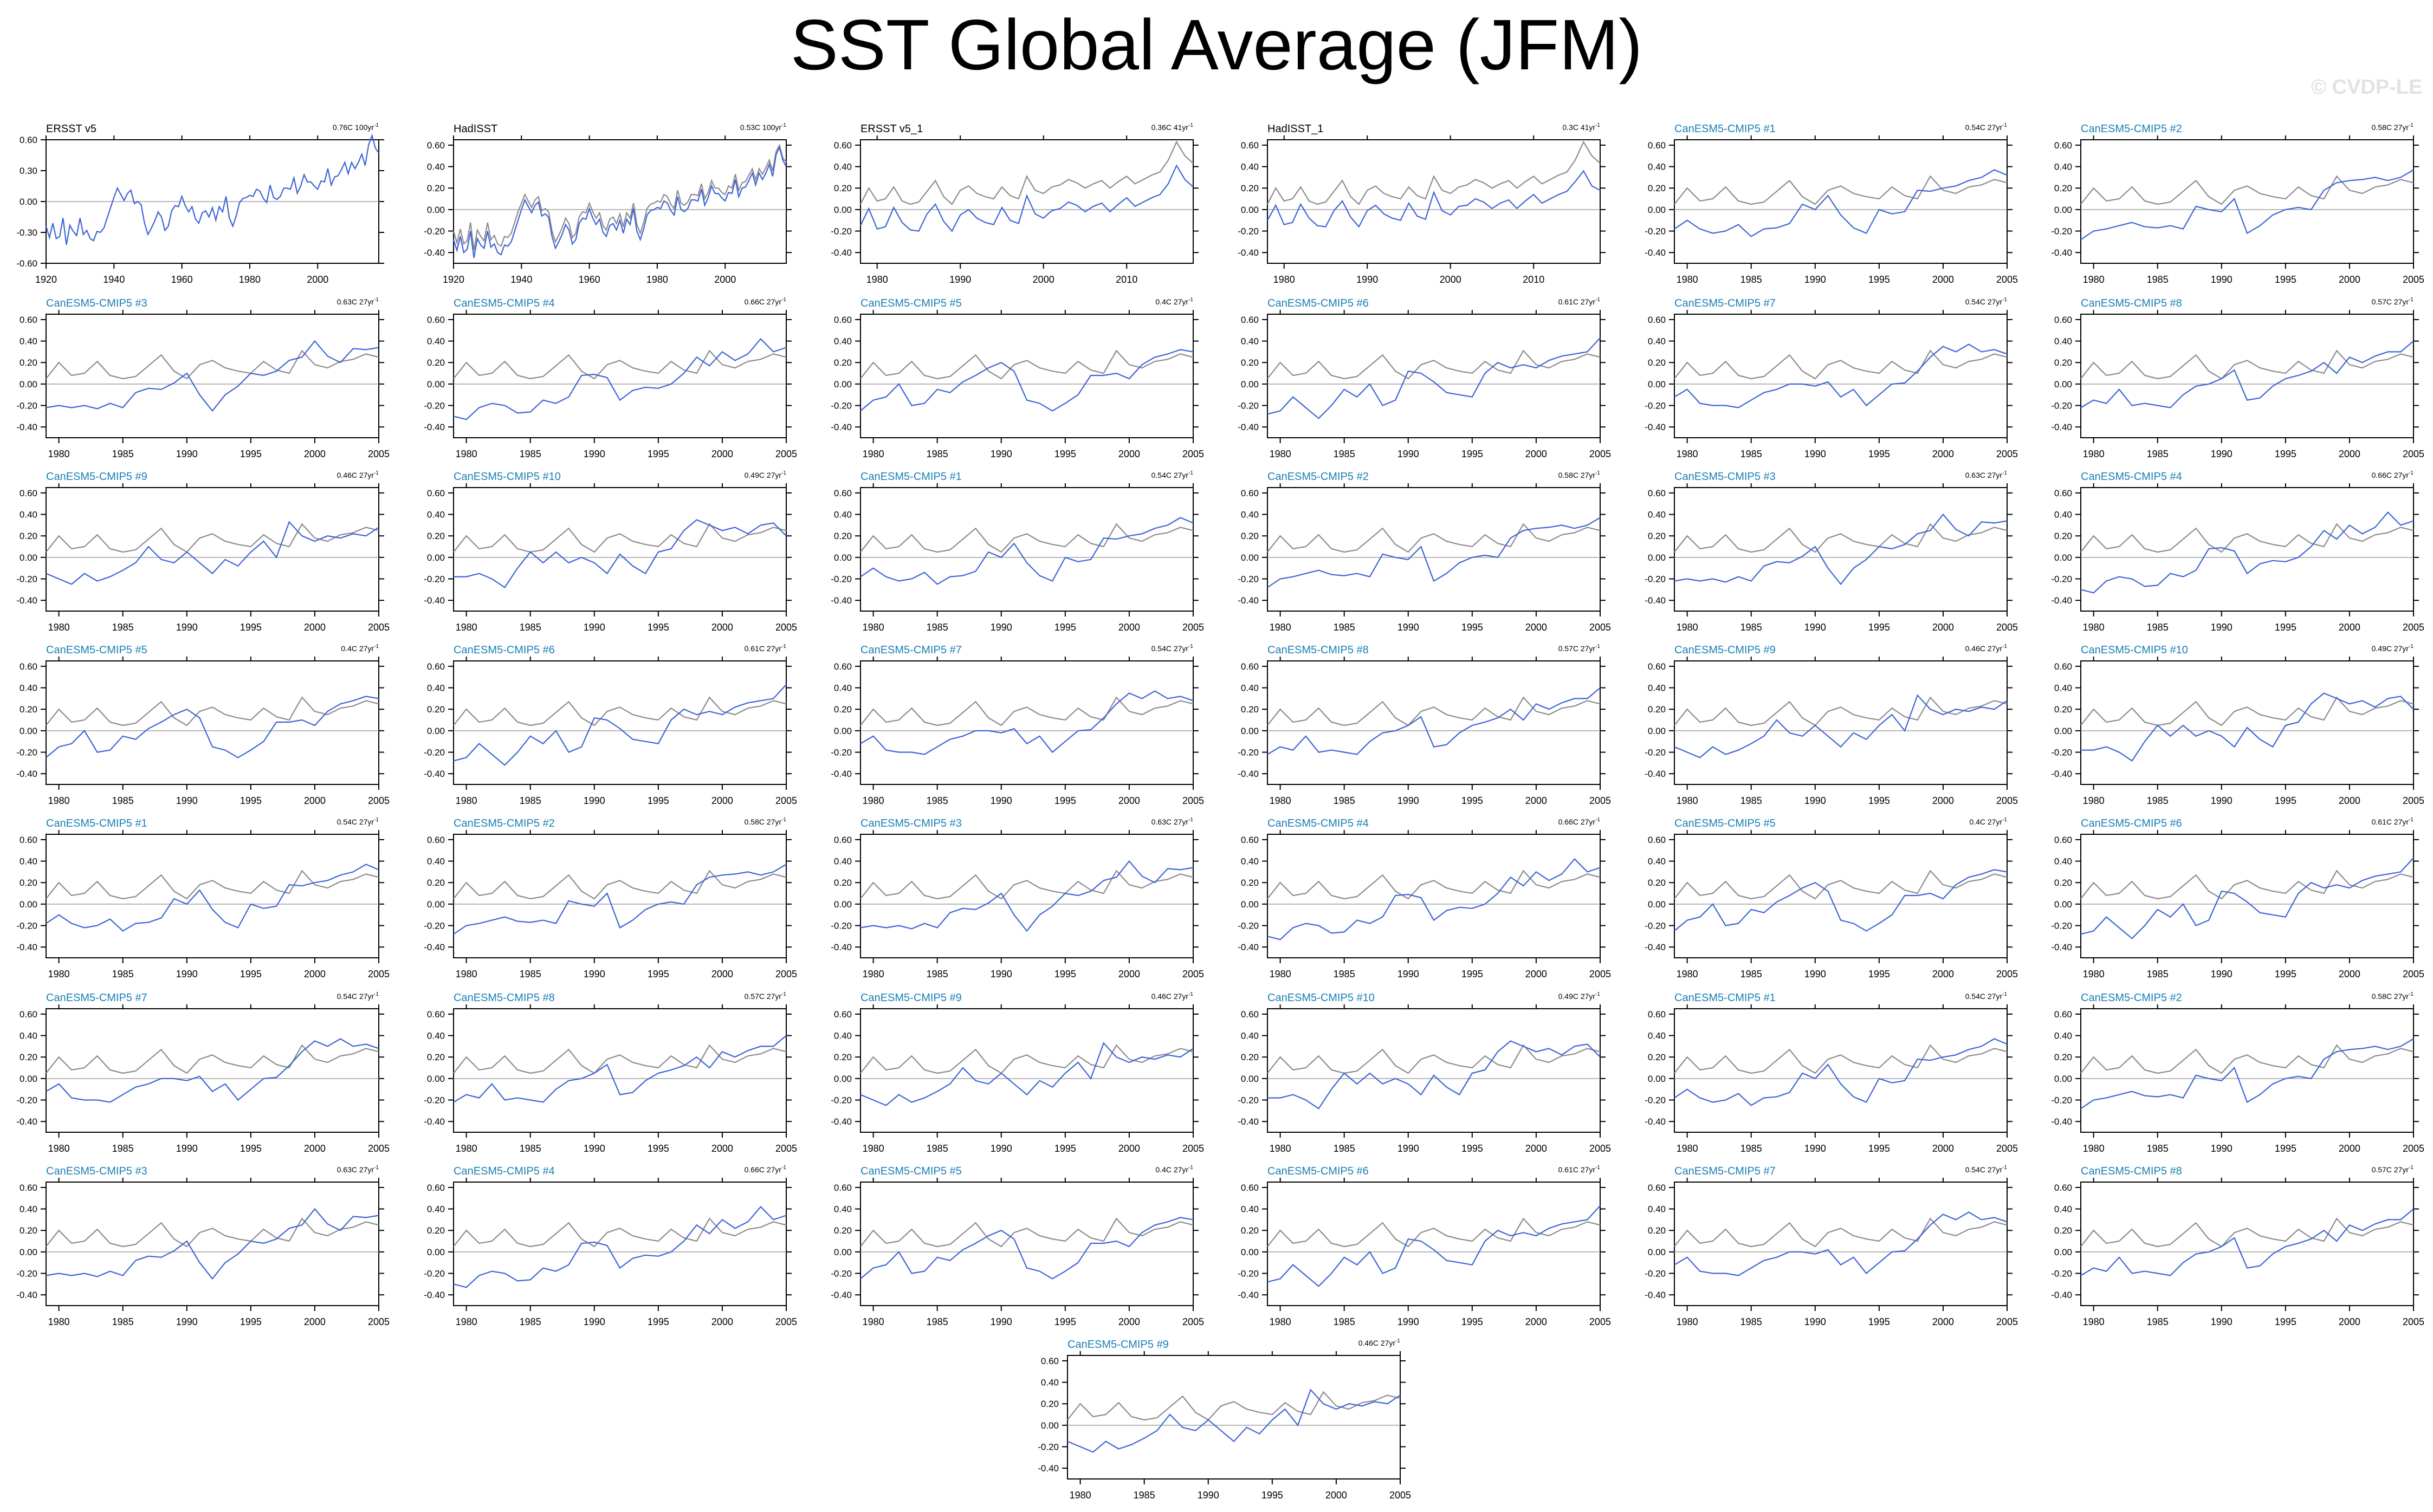  I want to click on trend-label: 0.46C 27yr-1, so click(1986, 648).